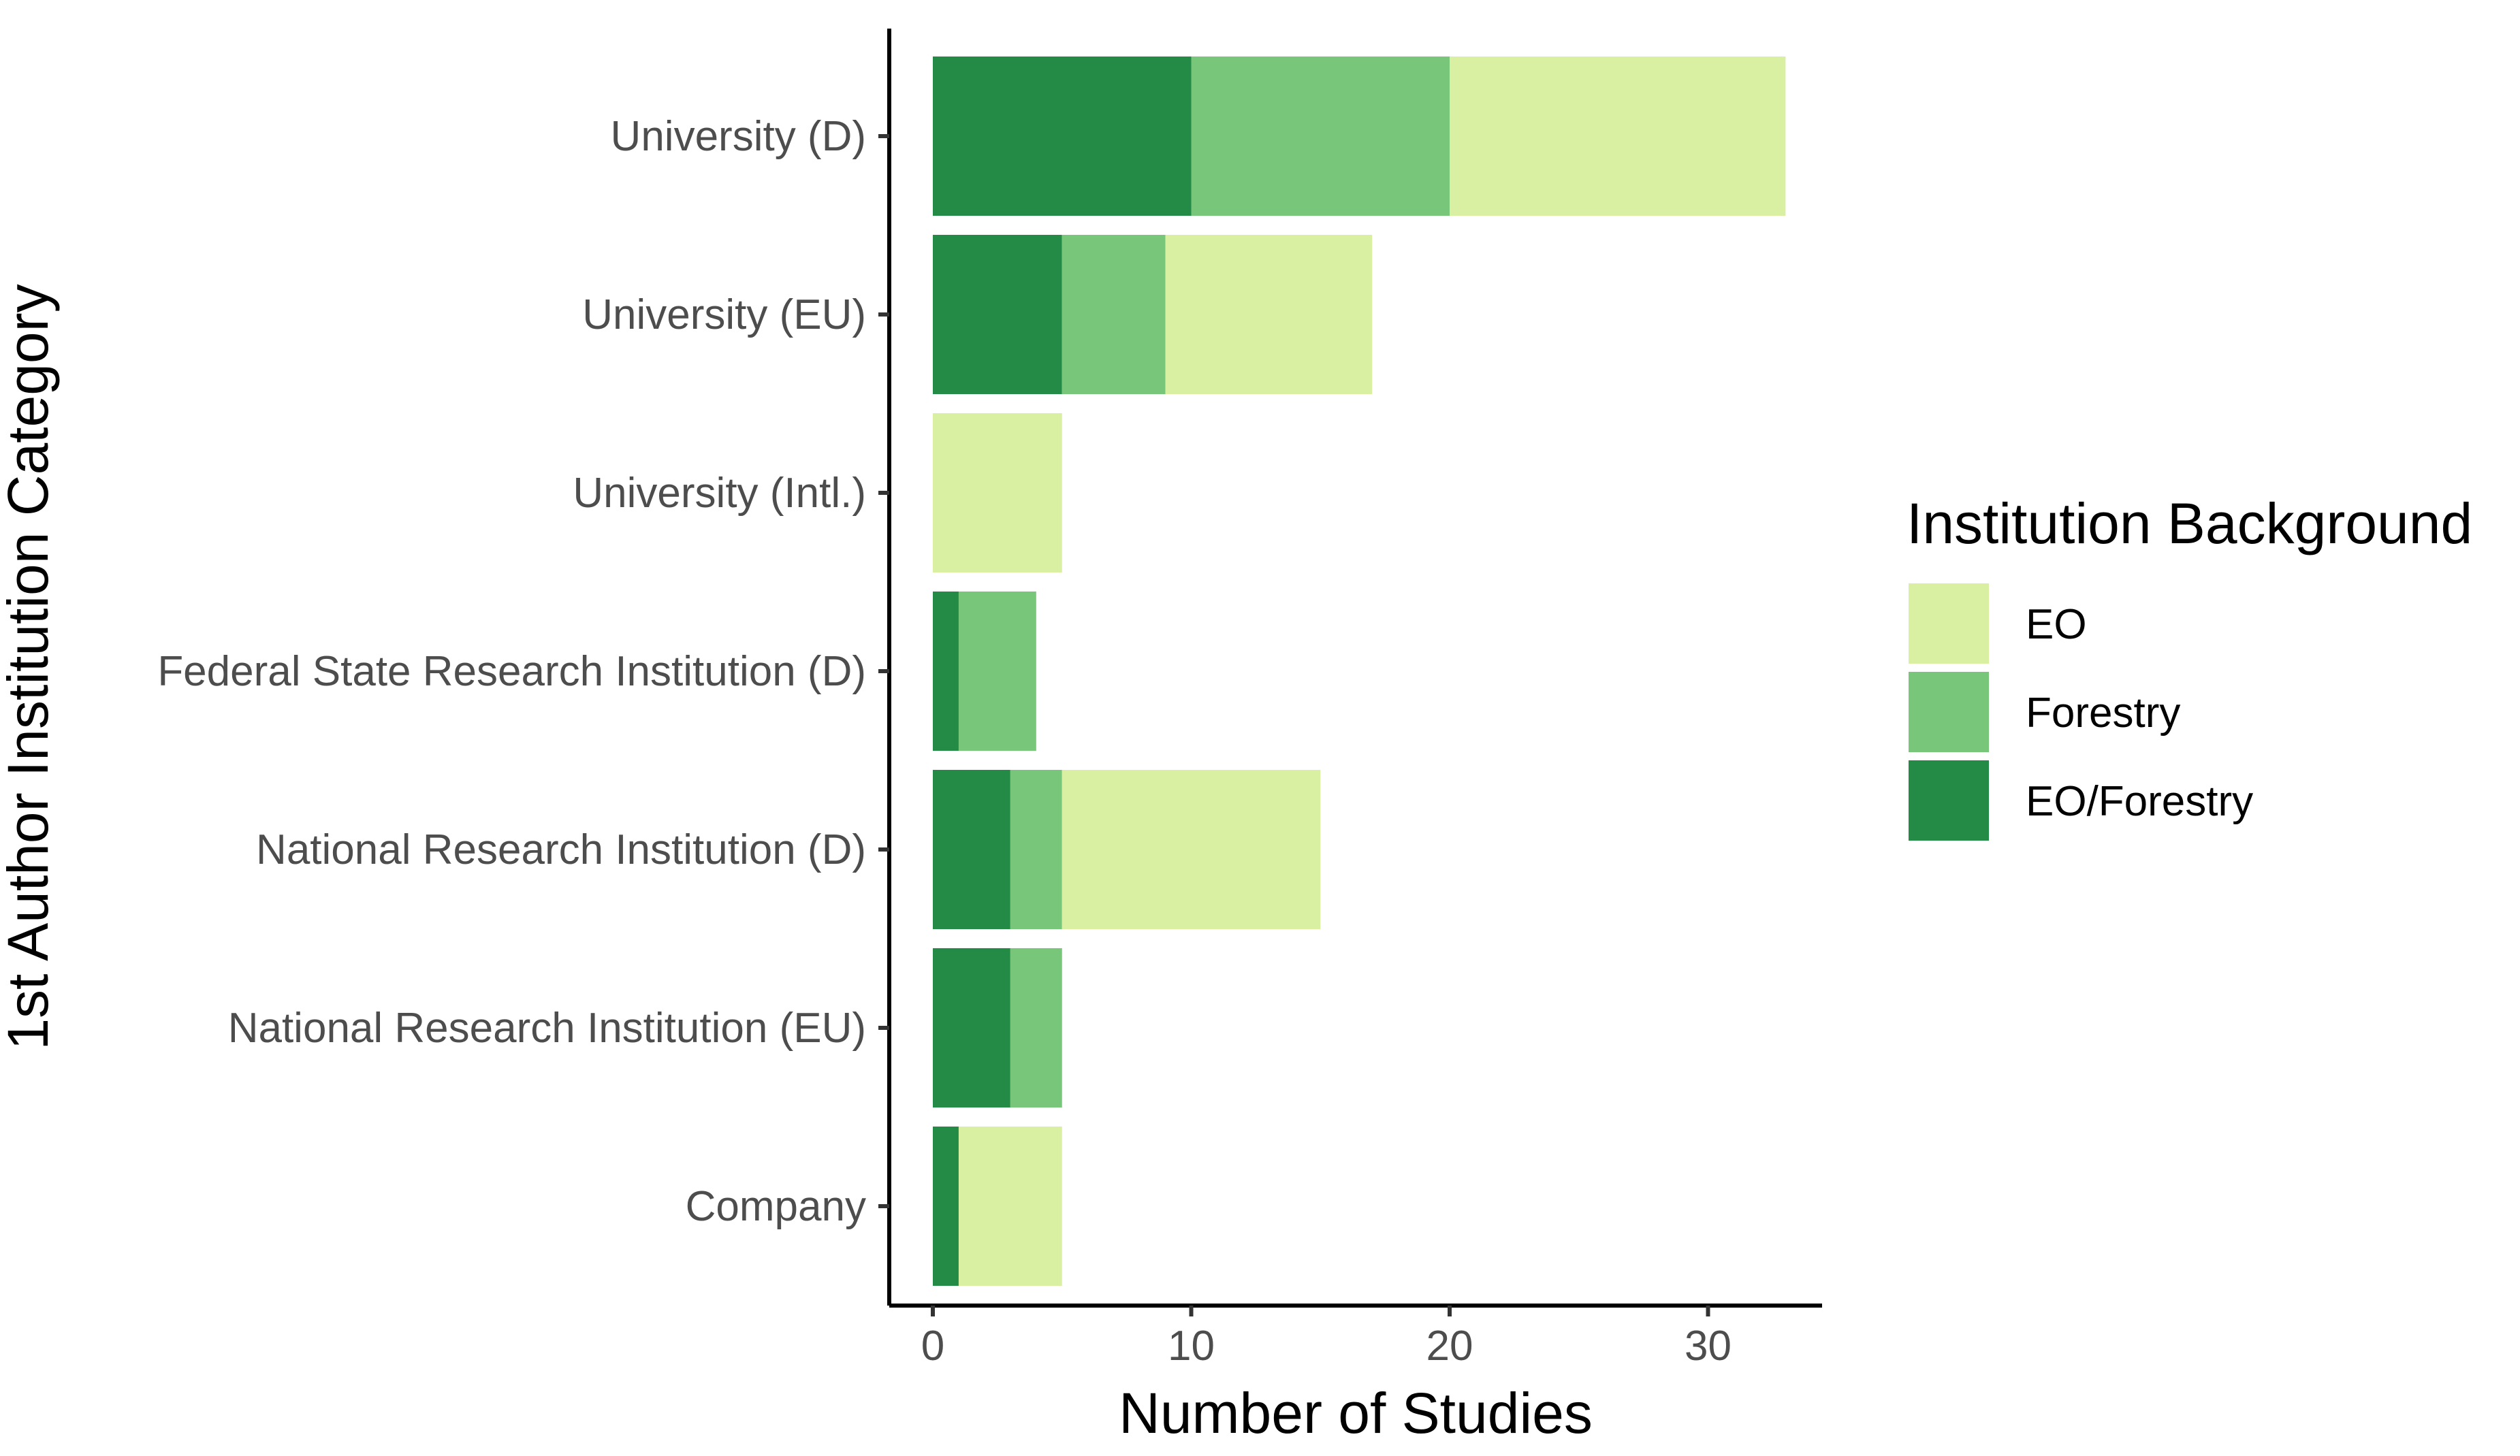 This screenshot has width=2520, height=1456. What do you see at coordinates (724, 314) in the screenshot?
I see `y-tick-label: University (EU)` at bounding box center [724, 314].